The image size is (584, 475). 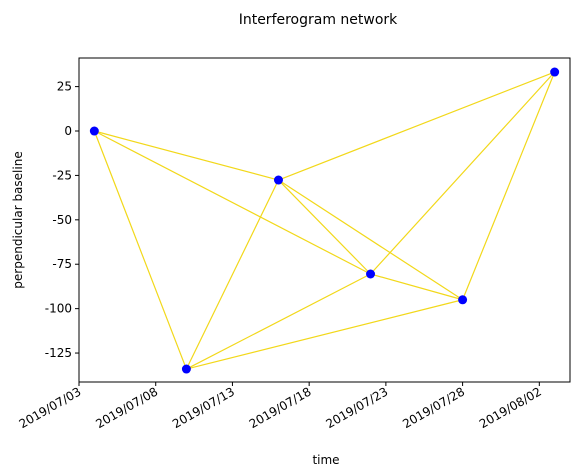 What do you see at coordinates (318, 20) in the screenshot?
I see `chart-title: Interferogram network` at bounding box center [318, 20].